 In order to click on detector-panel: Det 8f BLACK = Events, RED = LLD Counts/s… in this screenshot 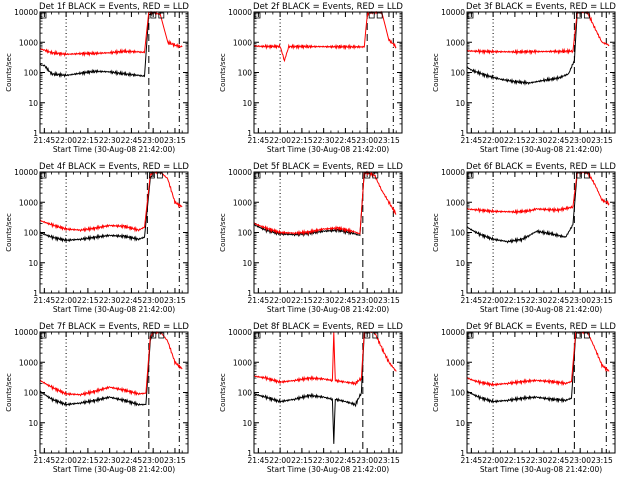, I will do `click(311, 398)`.